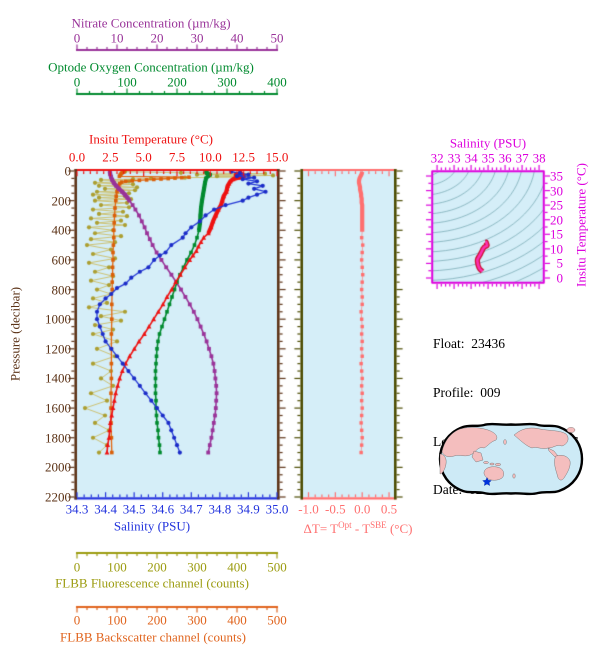 This screenshot has height=663, width=609. I want to click on salinity-tick-label: 34.6, so click(163, 509).